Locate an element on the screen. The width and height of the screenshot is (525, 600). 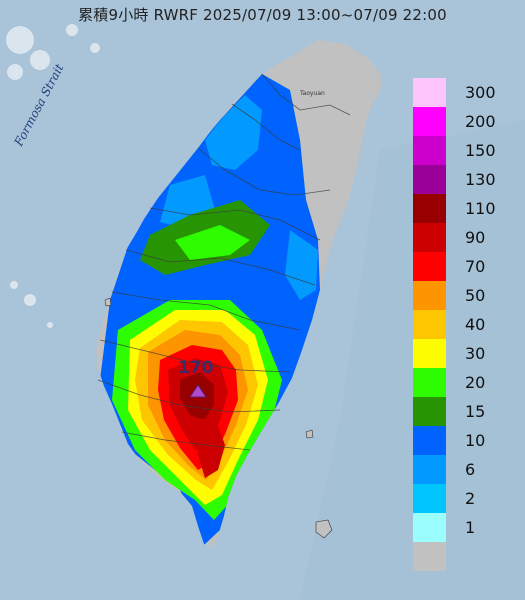
legend-label: 50 is located at coordinates (475, 295).